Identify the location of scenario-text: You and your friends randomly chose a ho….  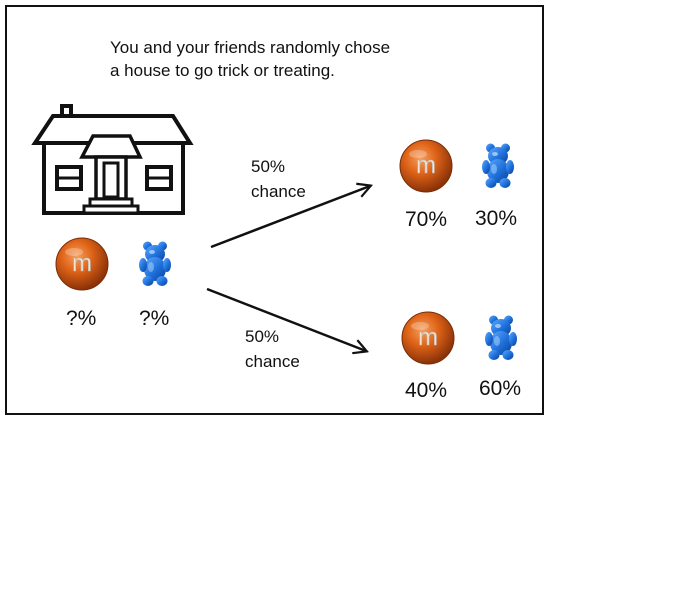
(280, 59).